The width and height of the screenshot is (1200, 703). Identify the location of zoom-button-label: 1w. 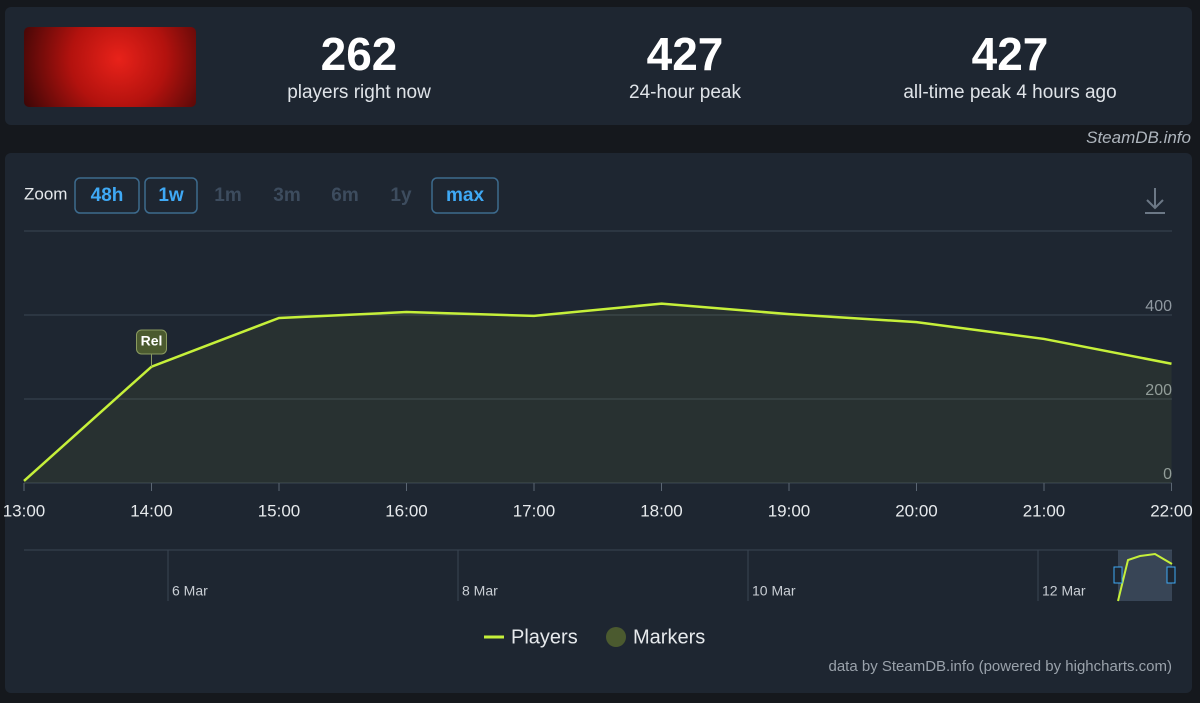
(171, 195).